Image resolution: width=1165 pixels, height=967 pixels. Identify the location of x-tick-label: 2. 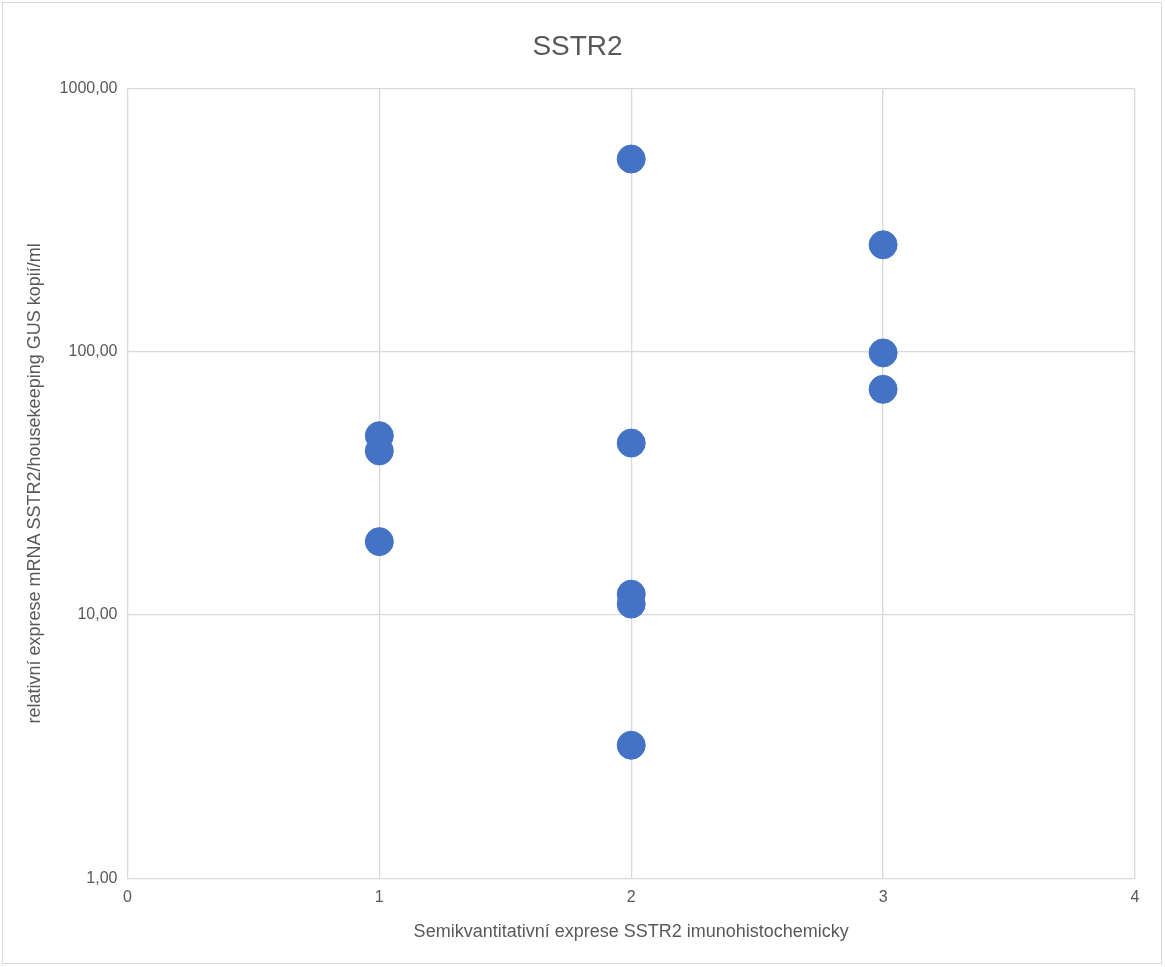
(631, 897).